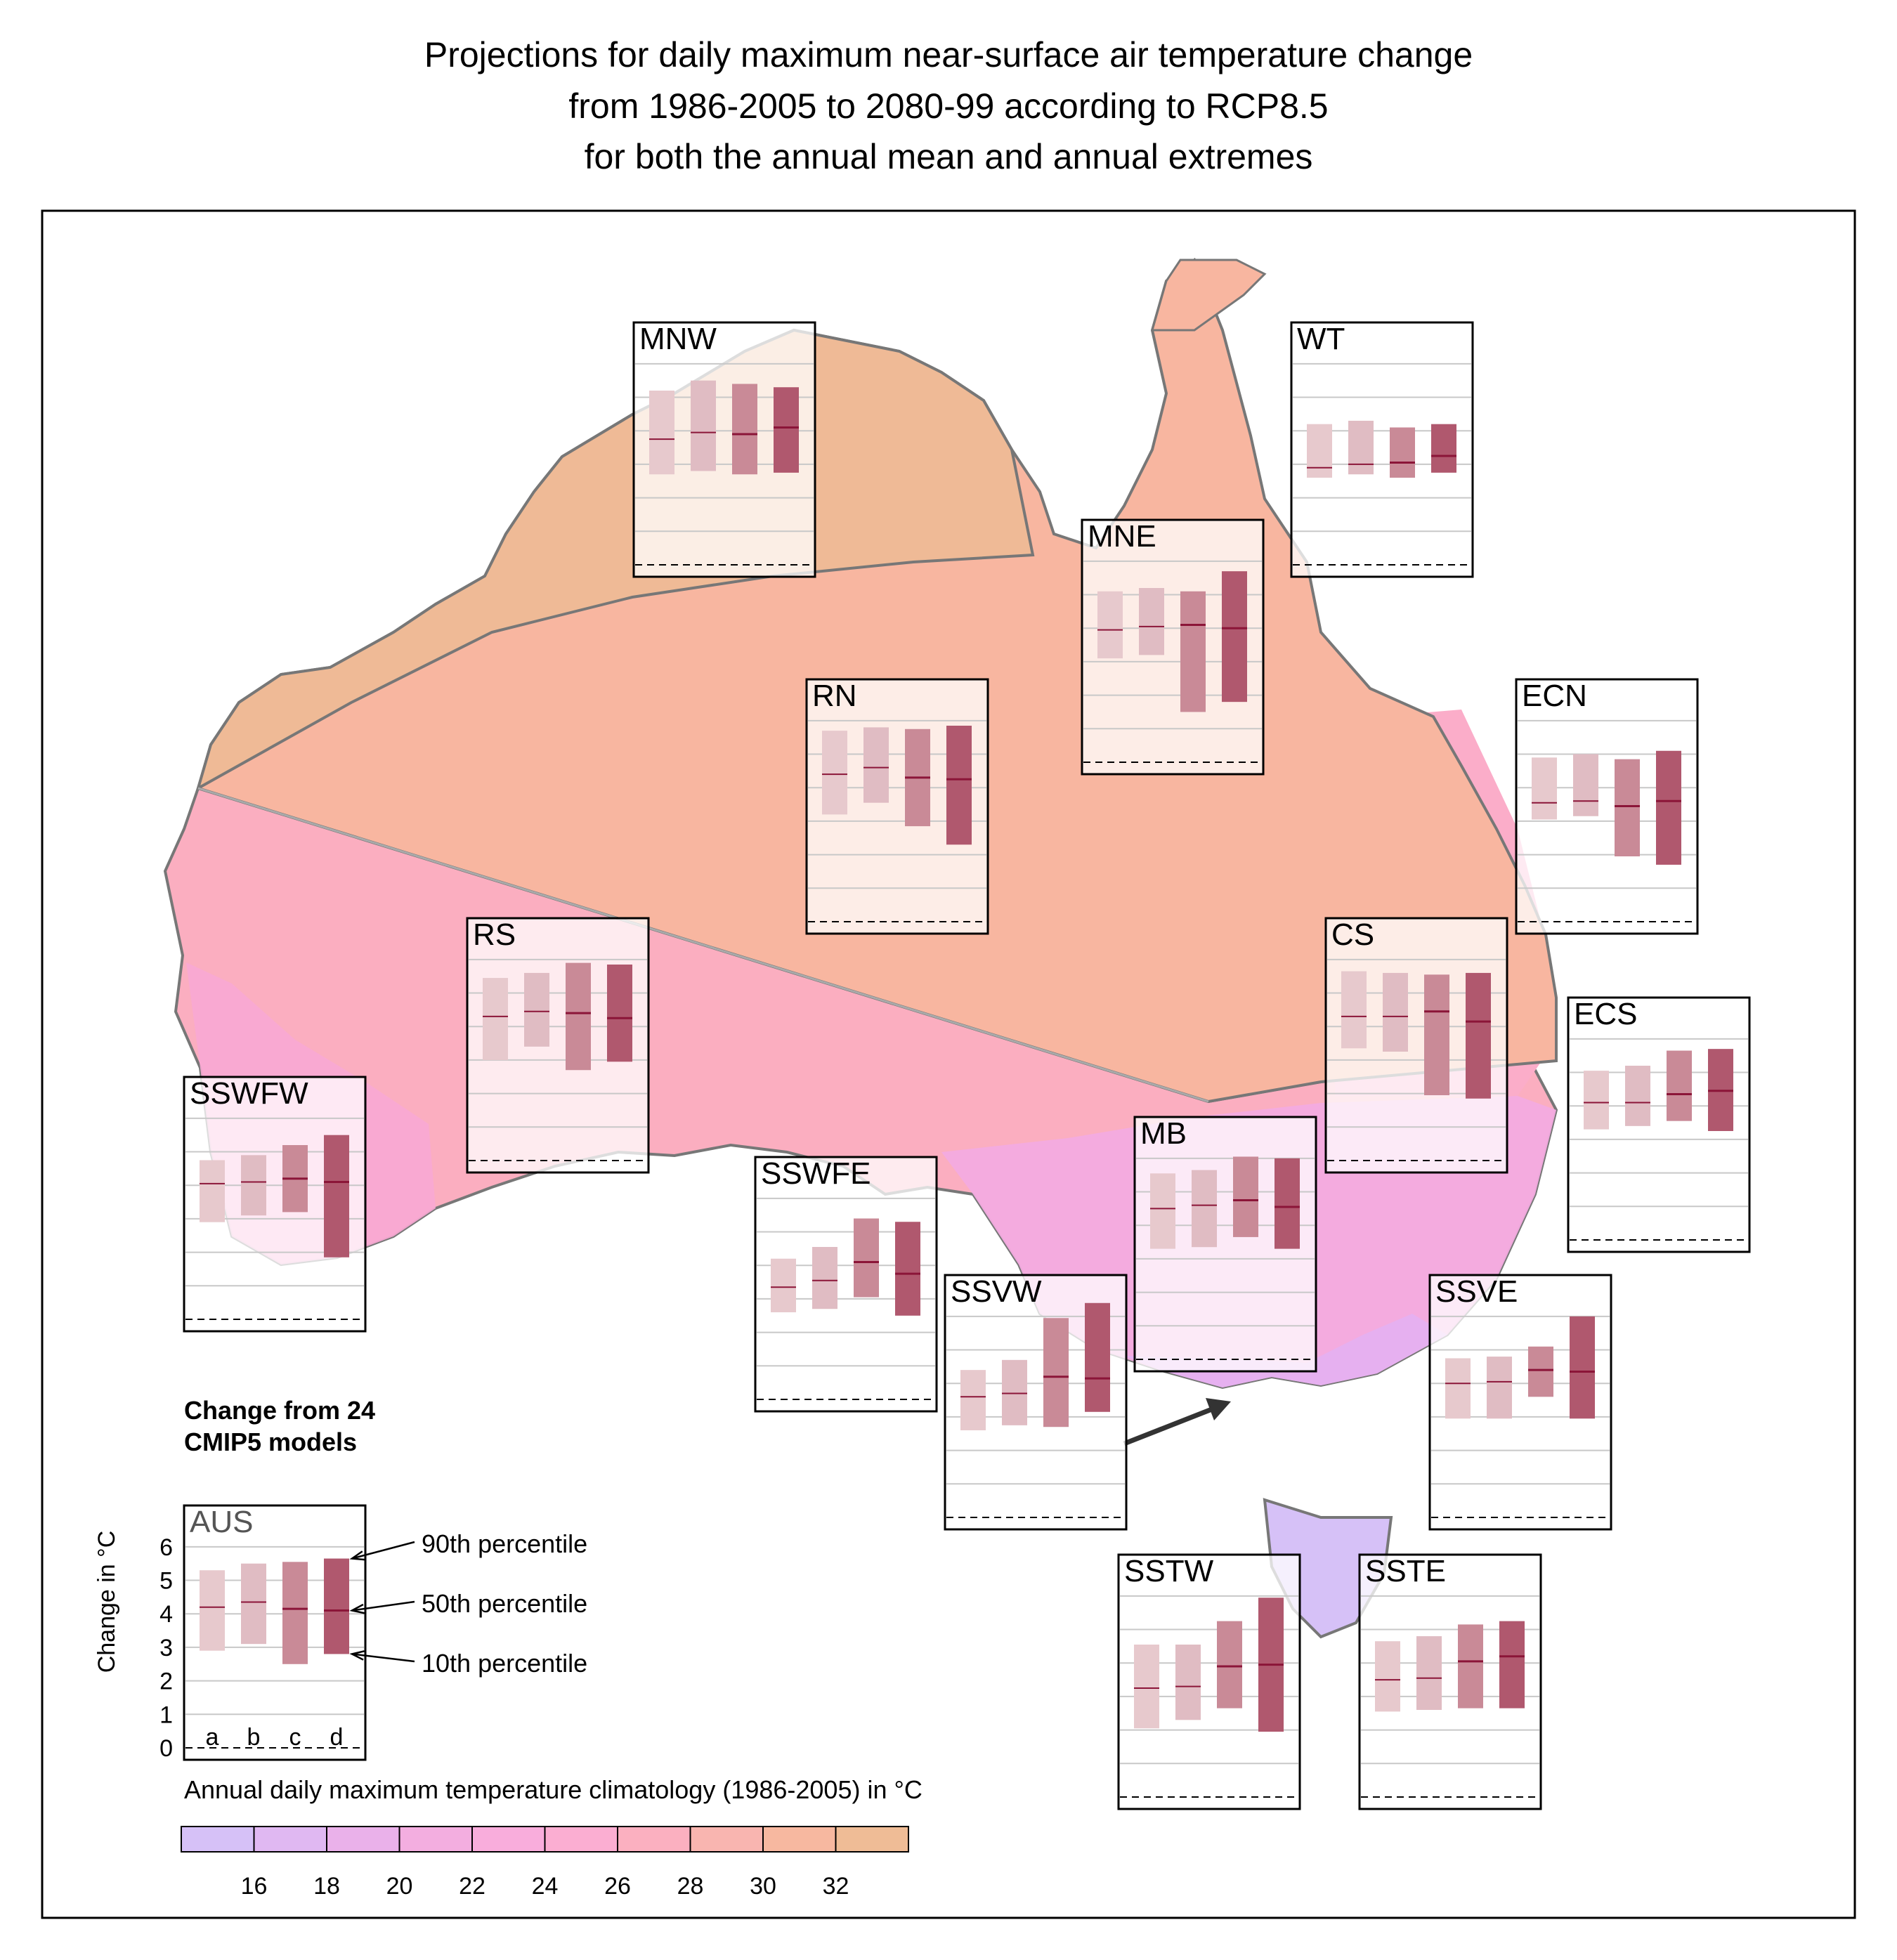  What do you see at coordinates (166, 1748) in the screenshot?
I see `ytick-label: 0` at bounding box center [166, 1748].